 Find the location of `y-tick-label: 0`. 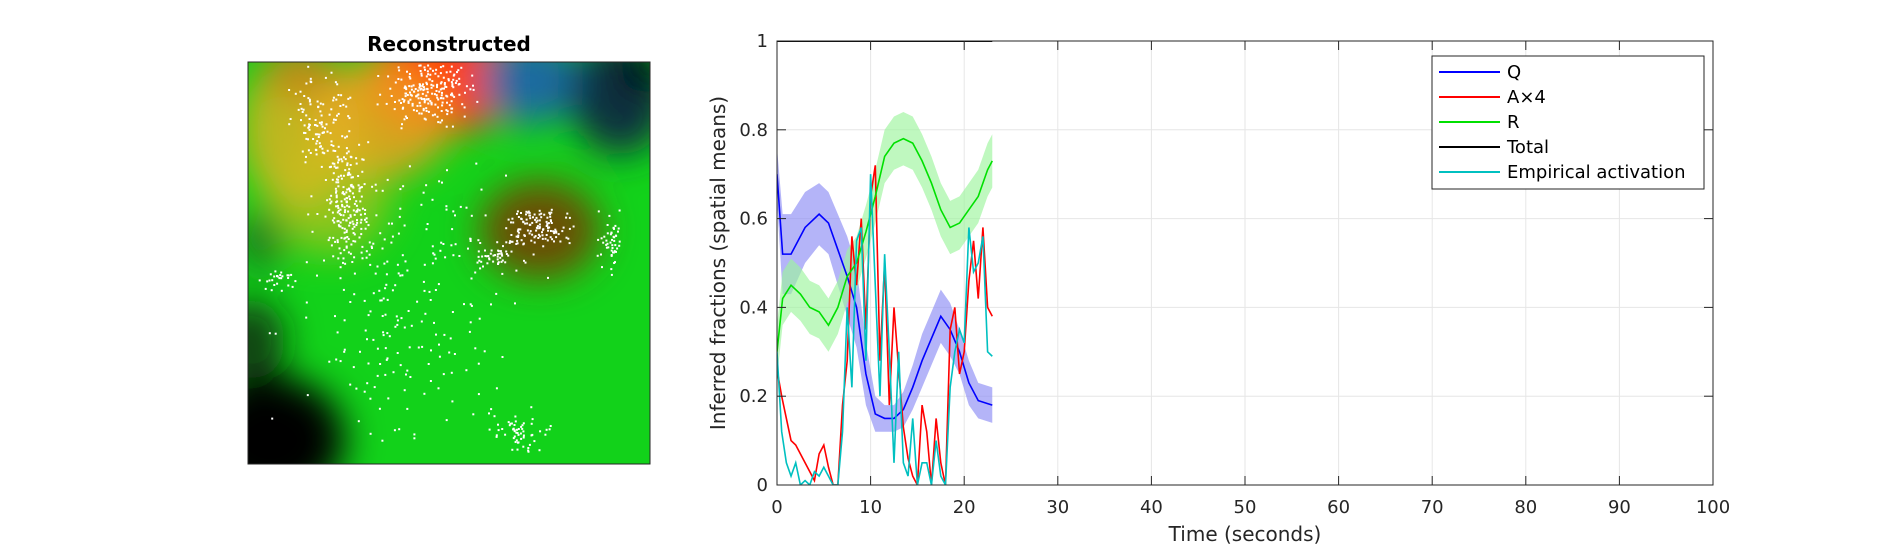

y-tick-label: 0 is located at coordinates (762, 485).